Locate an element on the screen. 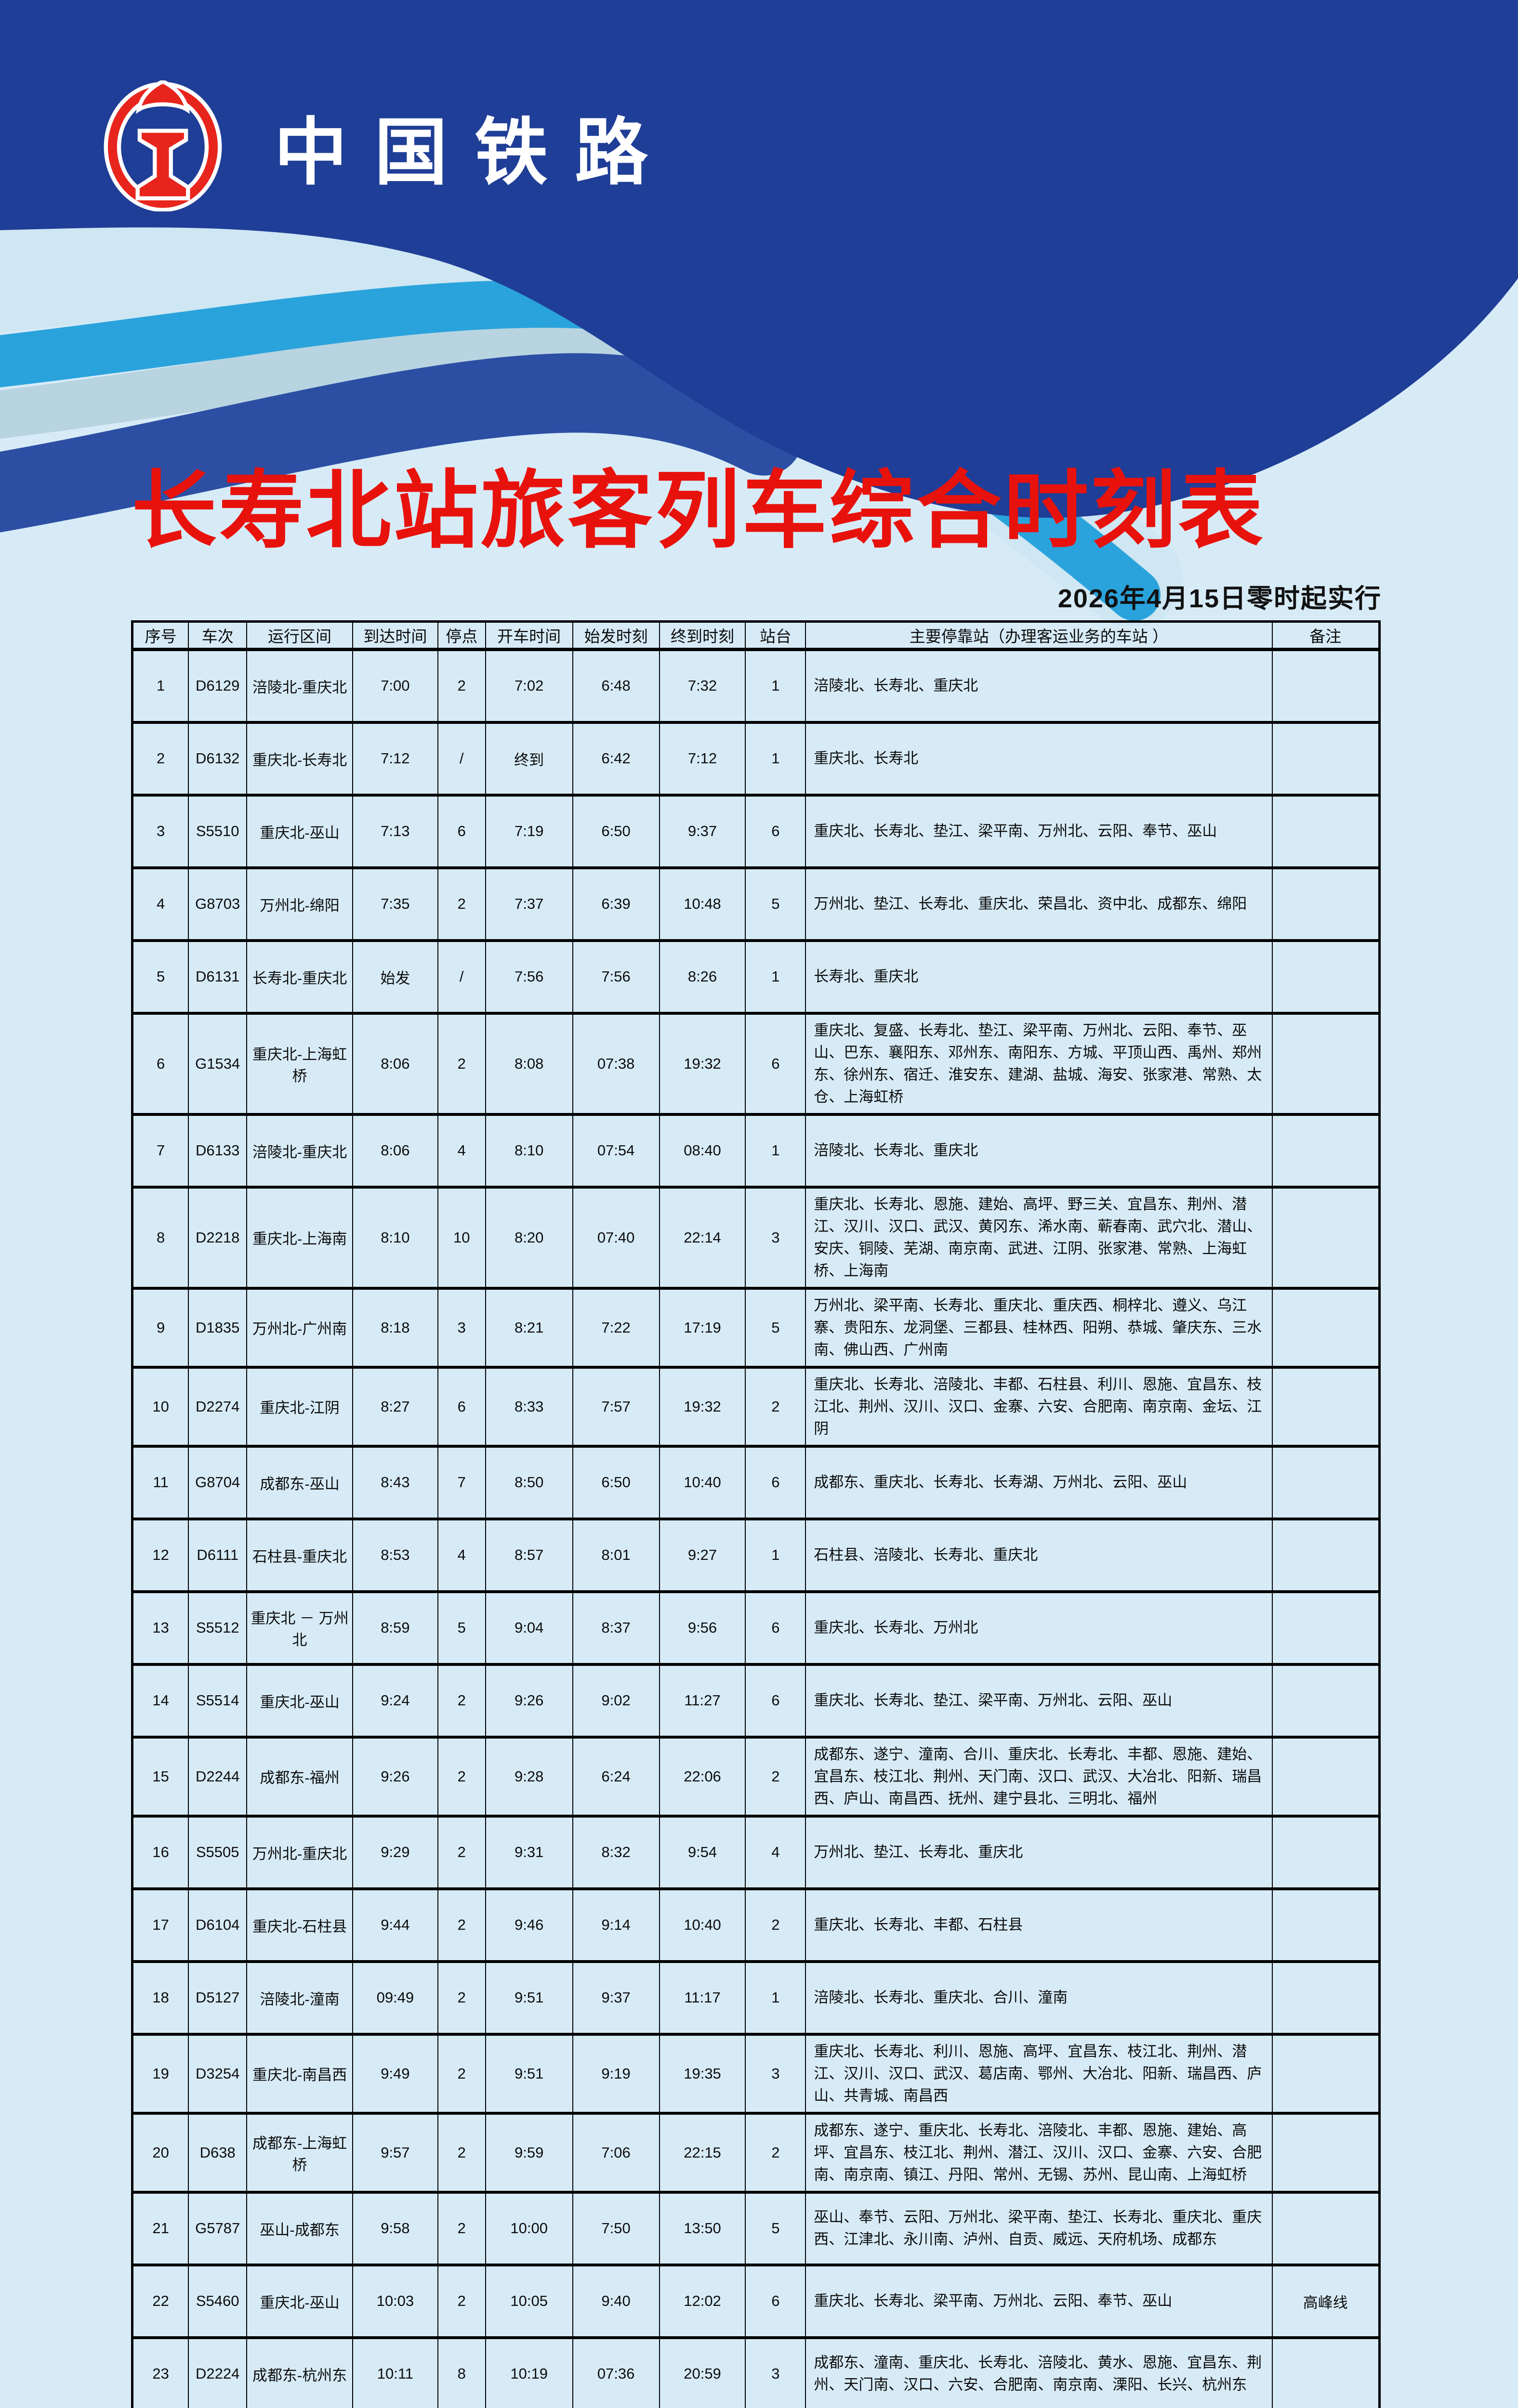 The width and height of the screenshot is (1518, 2408). cell-terminal-time: 22:15 is located at coordinates (702, 2152).